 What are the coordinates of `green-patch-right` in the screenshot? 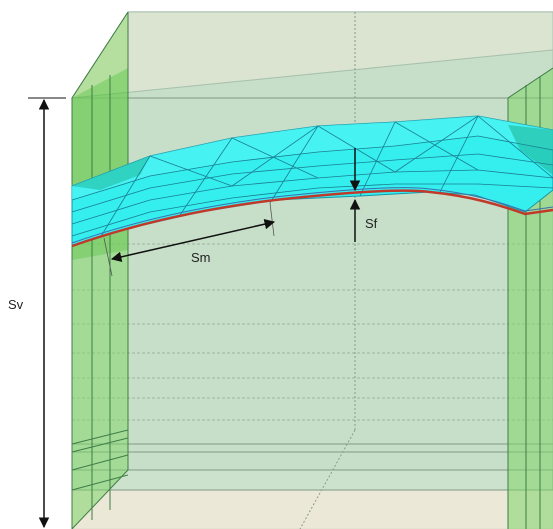 It's located at (530, 150).